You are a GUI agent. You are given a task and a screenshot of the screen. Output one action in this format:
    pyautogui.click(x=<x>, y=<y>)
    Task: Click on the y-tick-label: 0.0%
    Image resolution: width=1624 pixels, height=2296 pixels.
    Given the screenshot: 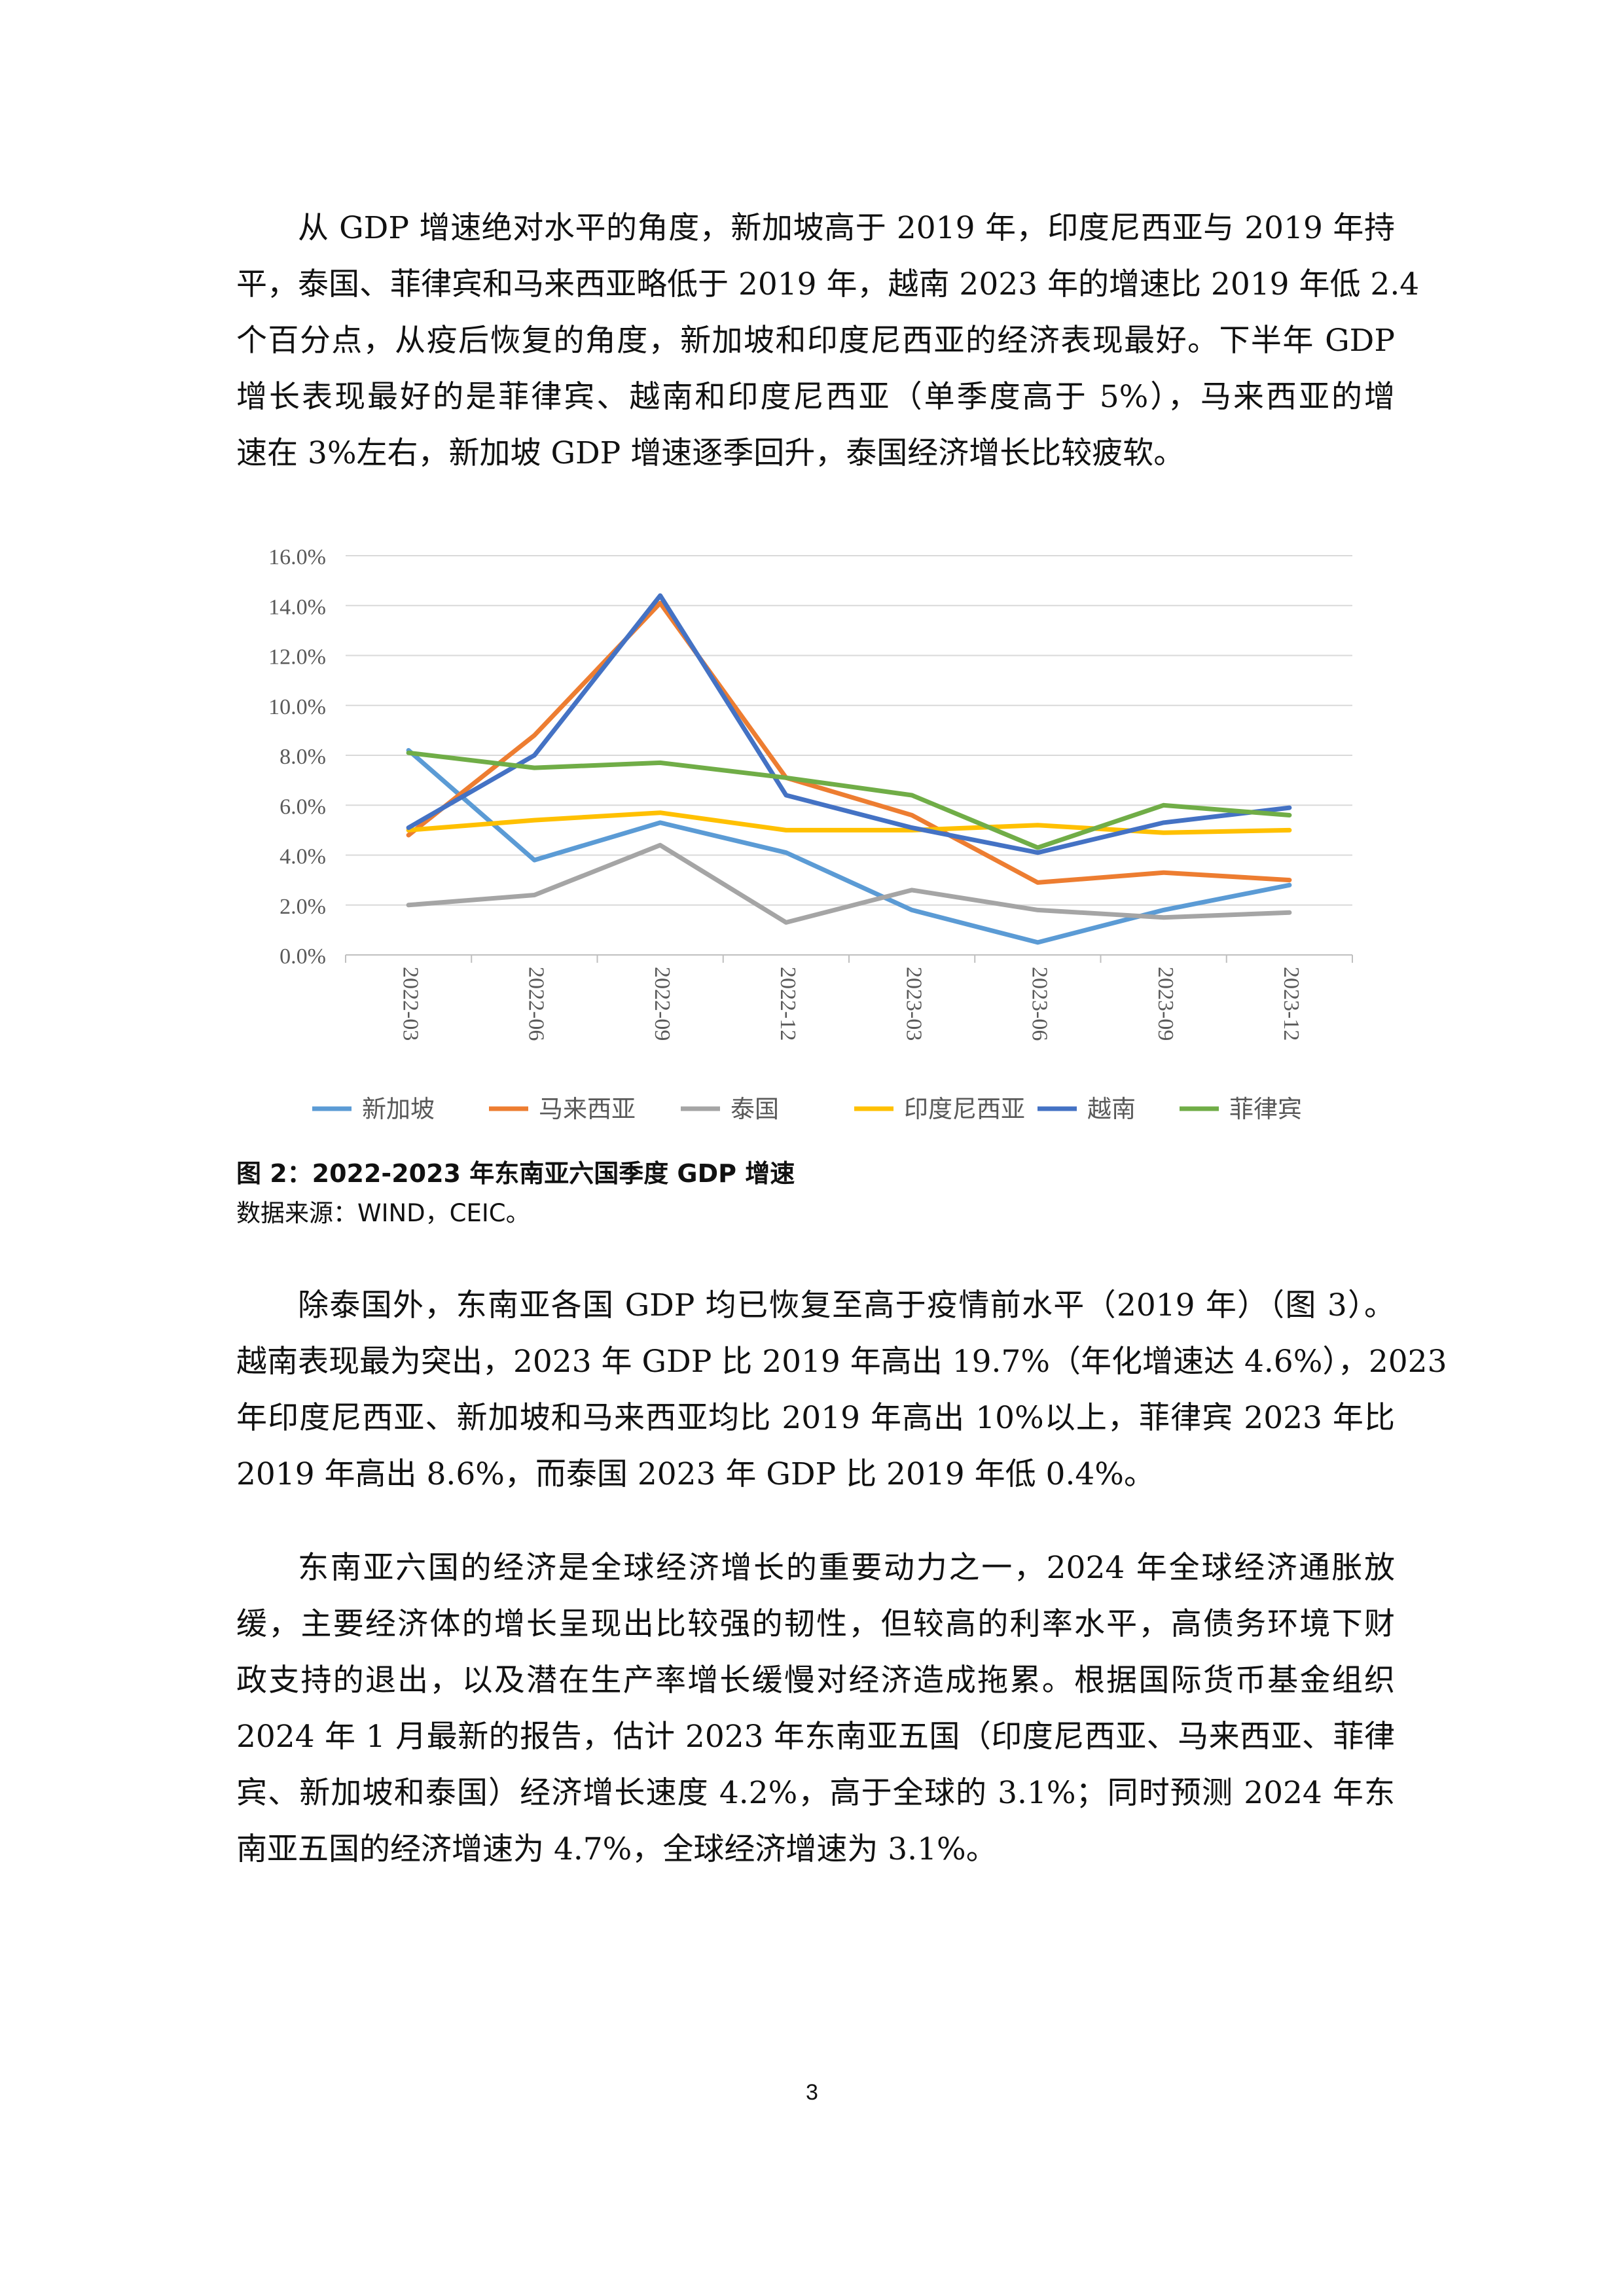 What is the action you would take?
    pyautogui.click(x=303, y=956)
    